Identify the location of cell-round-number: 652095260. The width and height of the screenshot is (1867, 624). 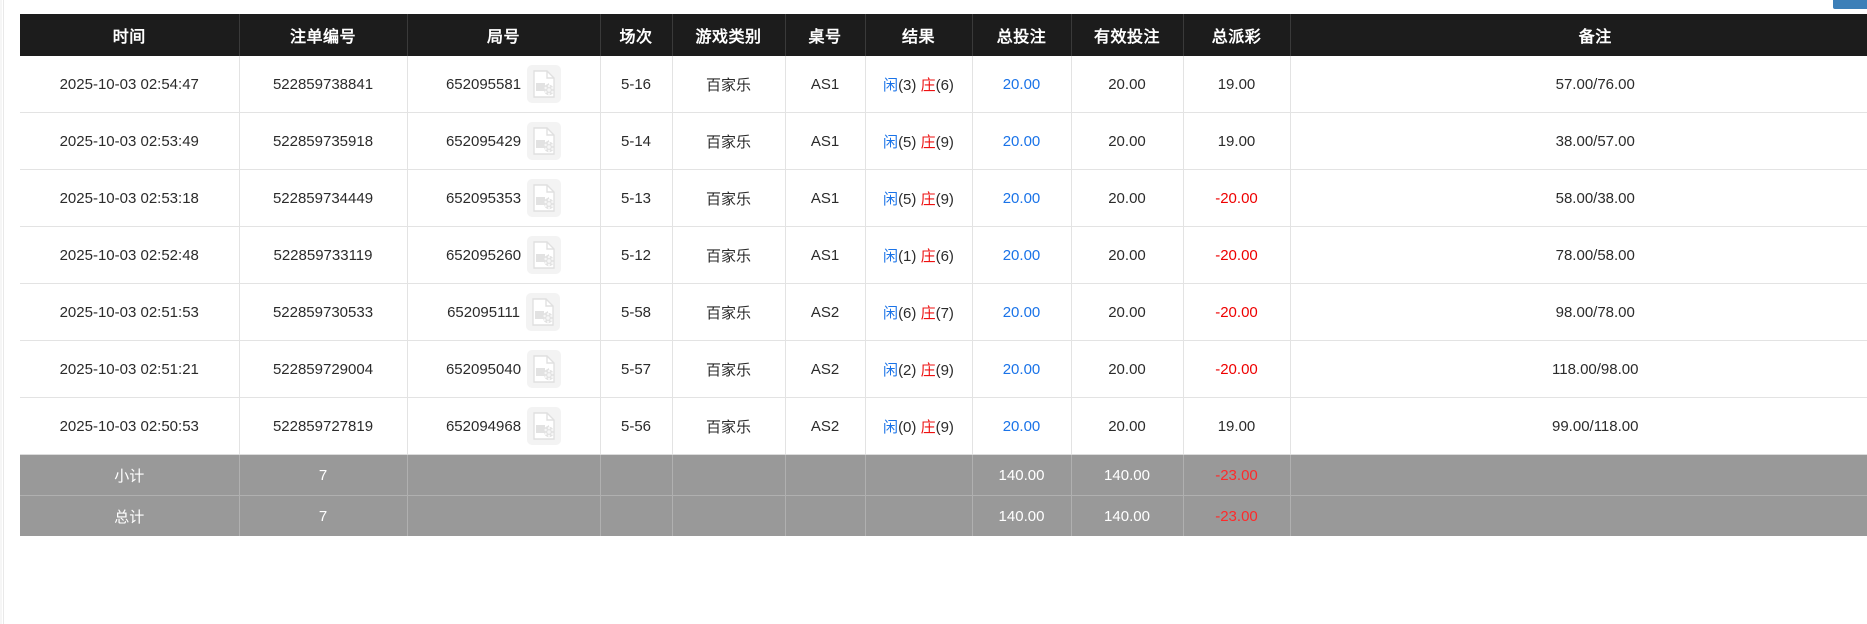
(504, 255).